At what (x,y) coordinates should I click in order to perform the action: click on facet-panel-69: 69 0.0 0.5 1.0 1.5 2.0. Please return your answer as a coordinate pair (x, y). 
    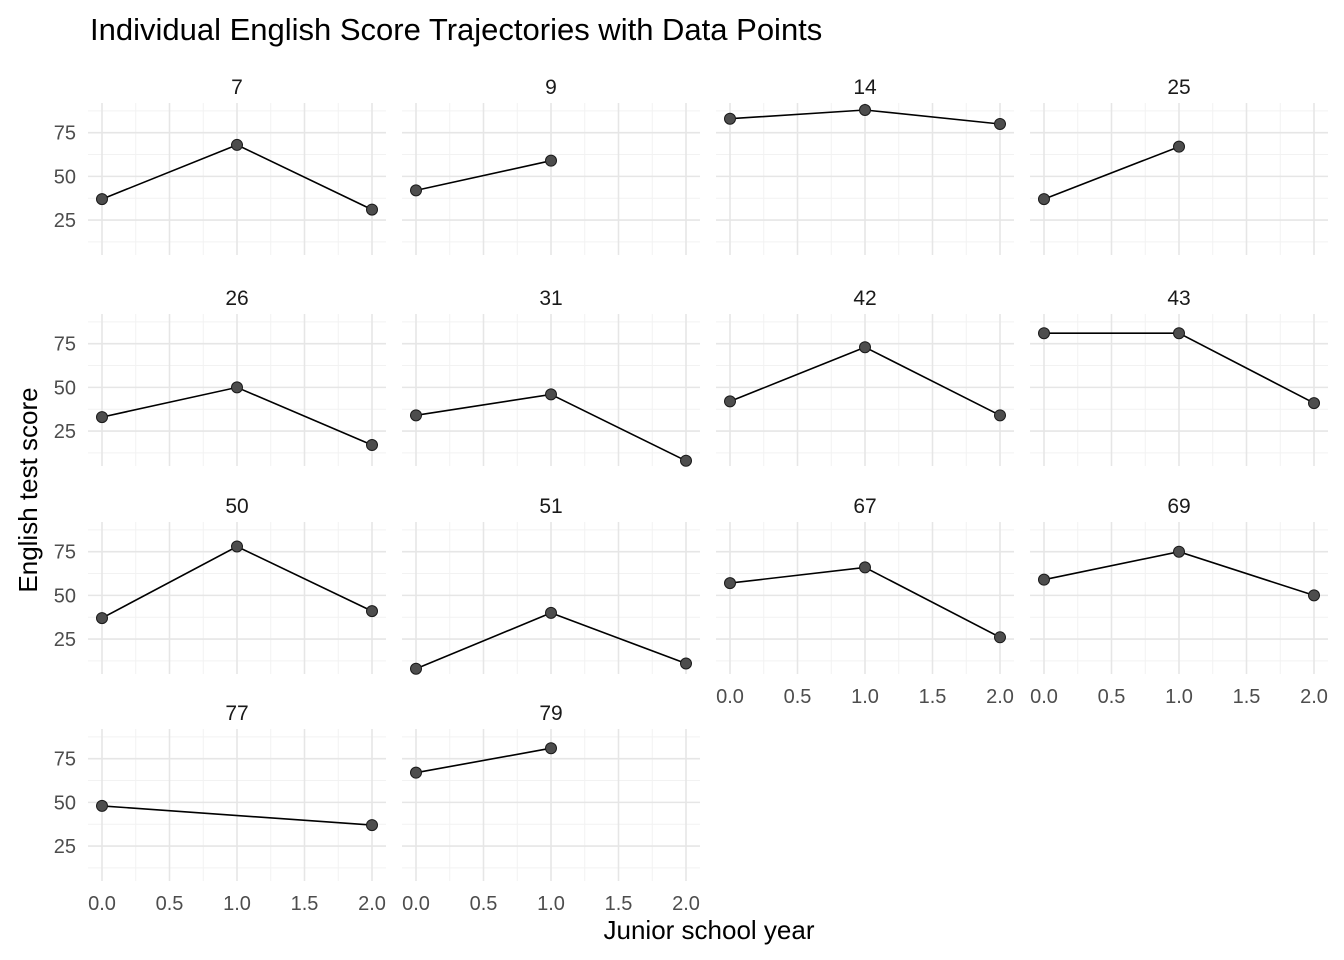
    Looking at the image, I should click on (1179, 601).